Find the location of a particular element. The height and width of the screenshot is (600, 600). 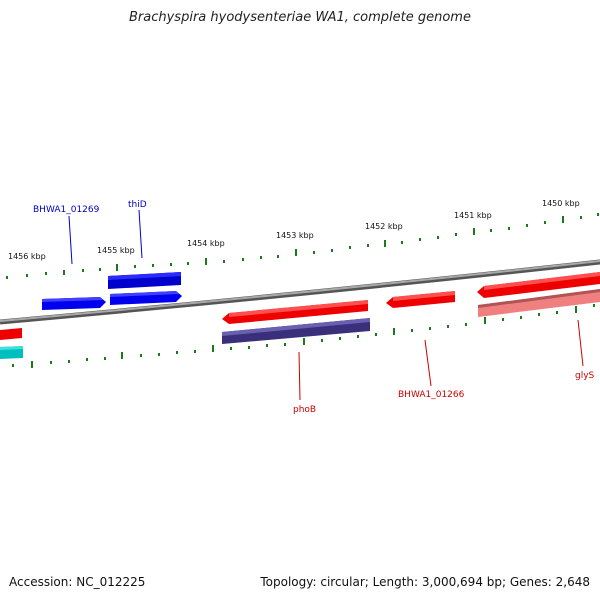

ruler-label-1450: 1450 kbp is located at coordinates (561, 203).